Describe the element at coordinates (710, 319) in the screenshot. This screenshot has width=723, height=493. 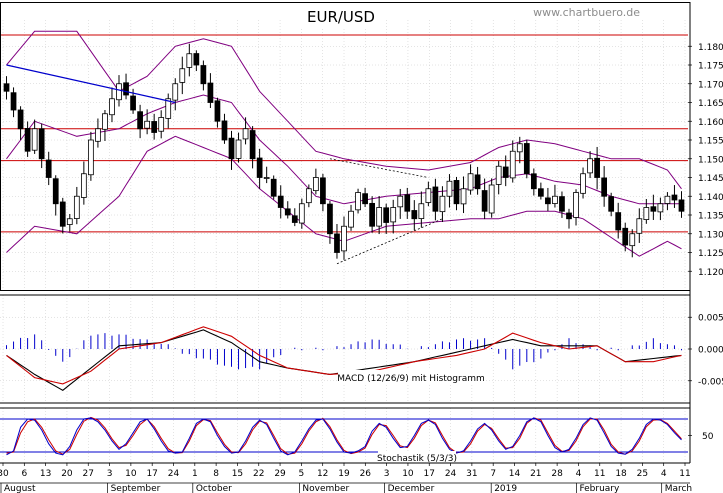
I see `macd-tick-label: 0.005` at that location.